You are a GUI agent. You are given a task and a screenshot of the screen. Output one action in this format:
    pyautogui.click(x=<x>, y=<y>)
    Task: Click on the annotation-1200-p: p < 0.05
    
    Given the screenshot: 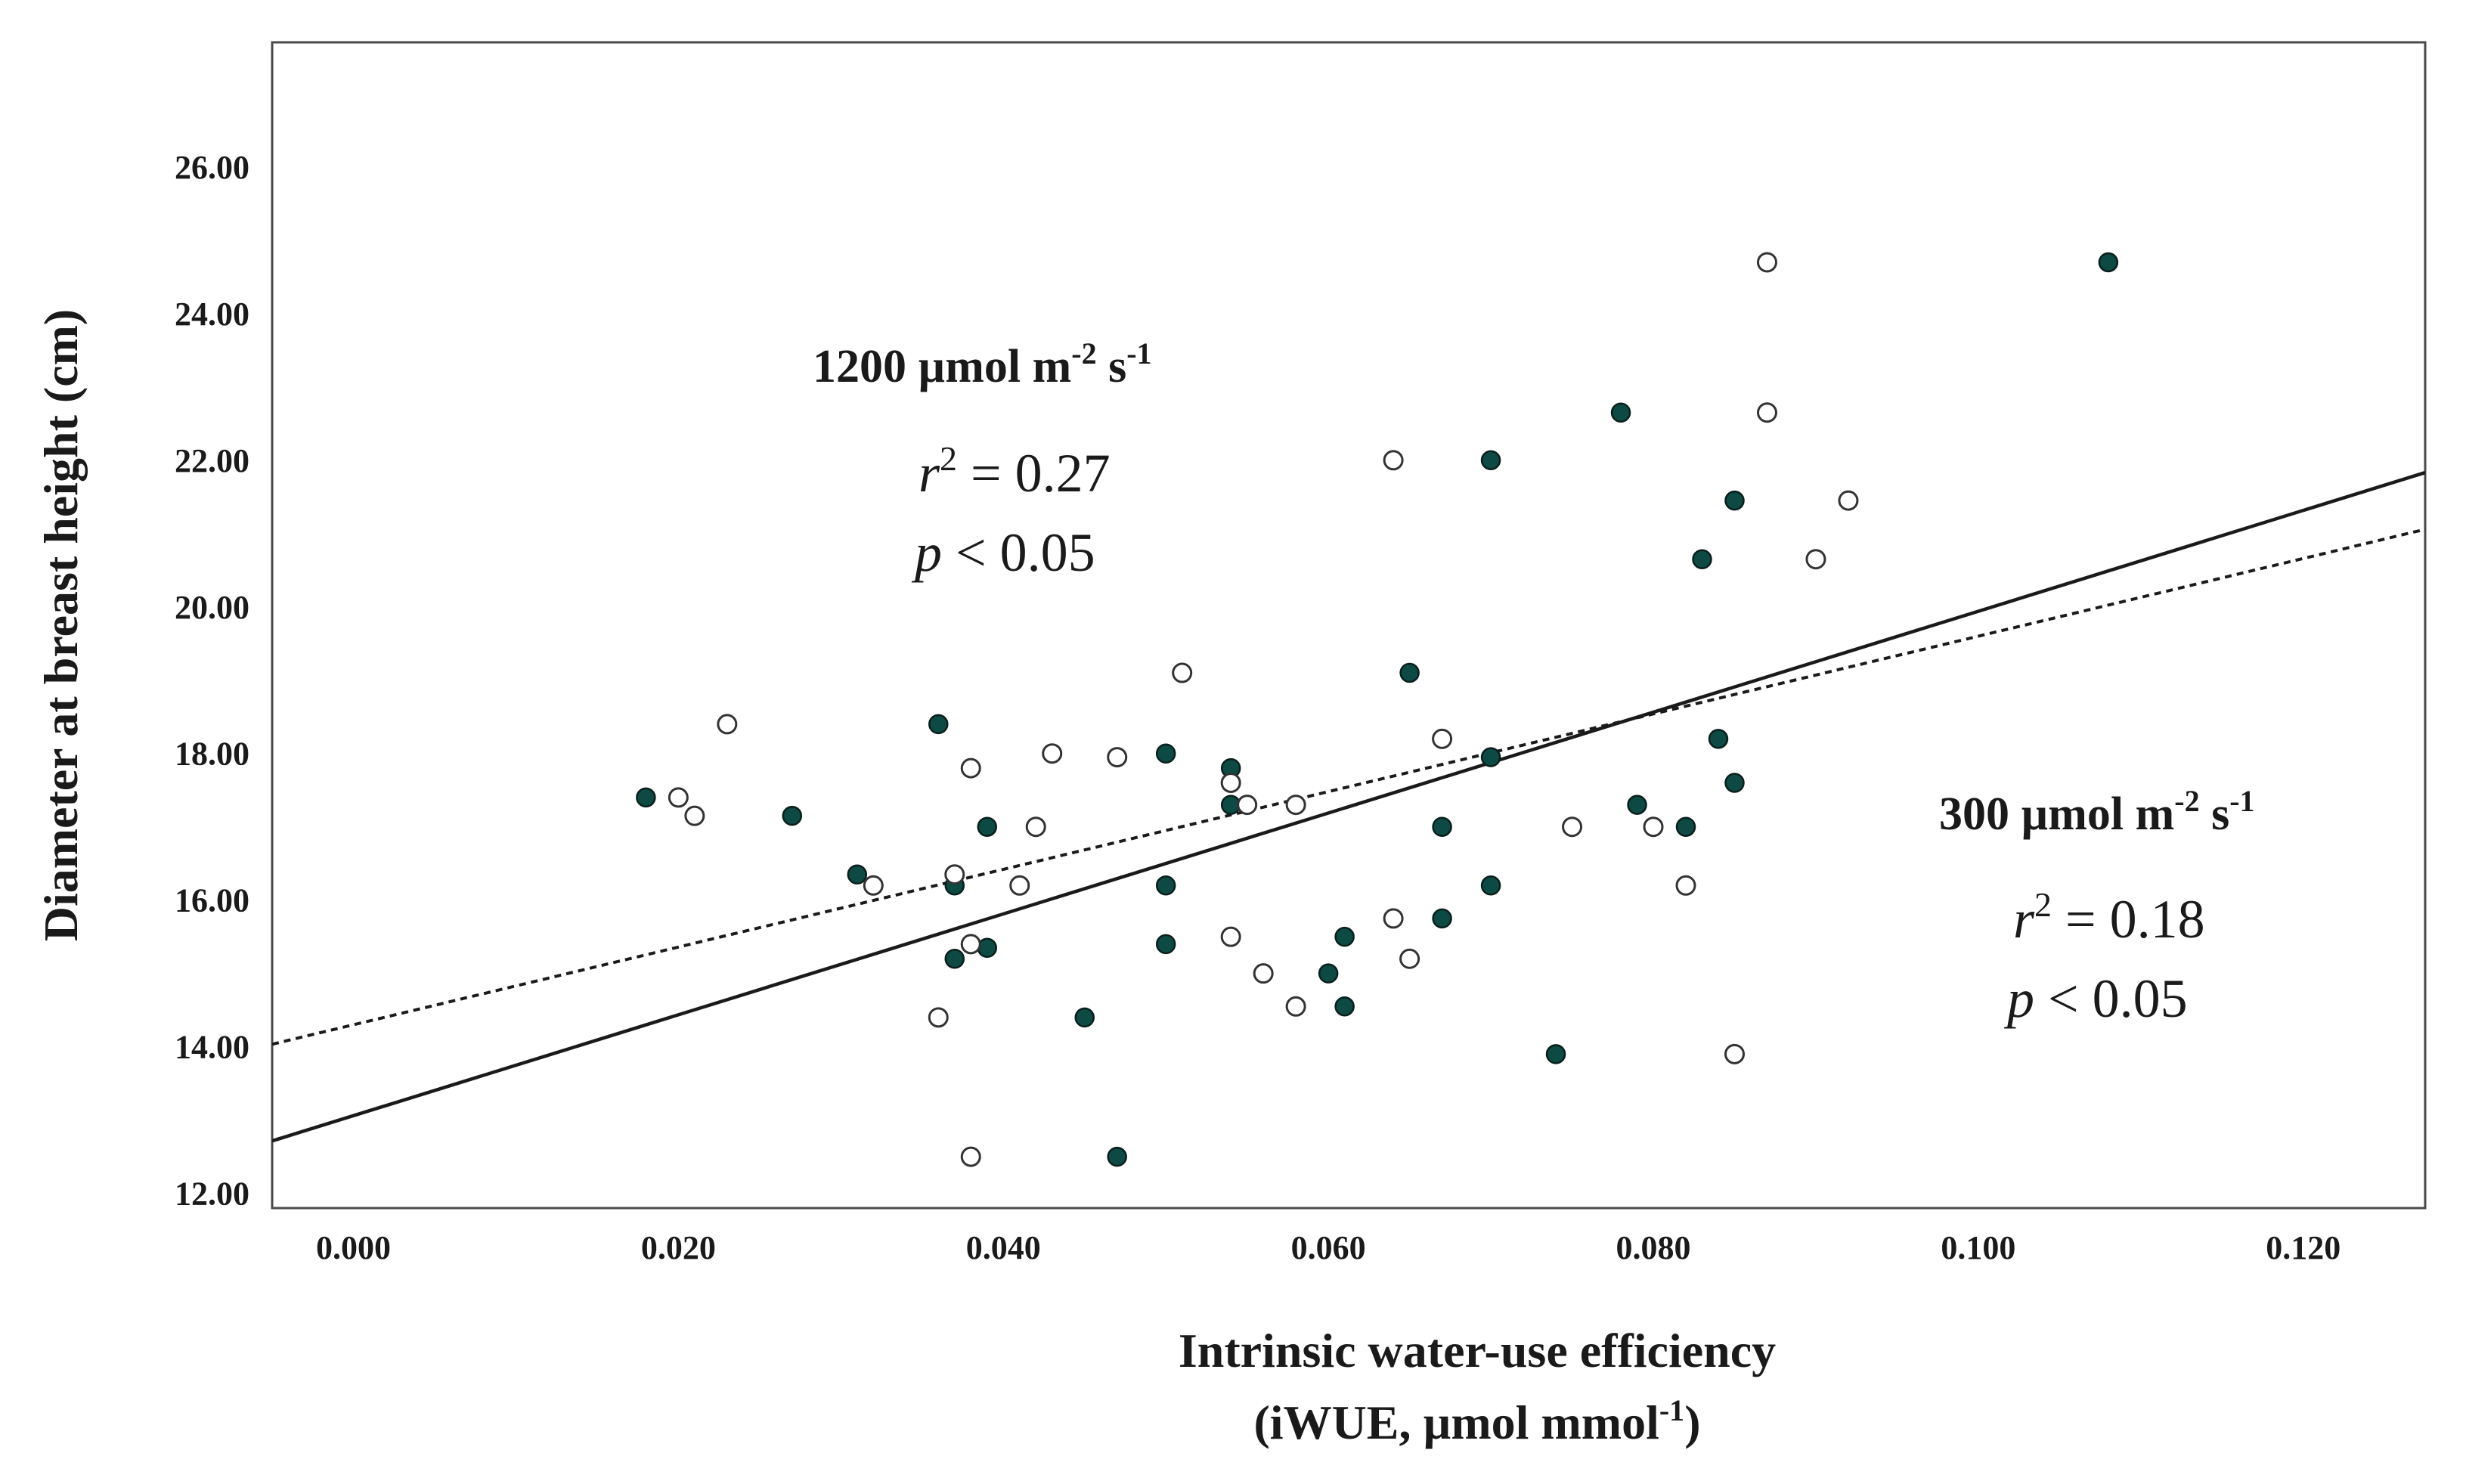 What is the action you would take?
    pyautogui.click(x=1003, y=552)
    